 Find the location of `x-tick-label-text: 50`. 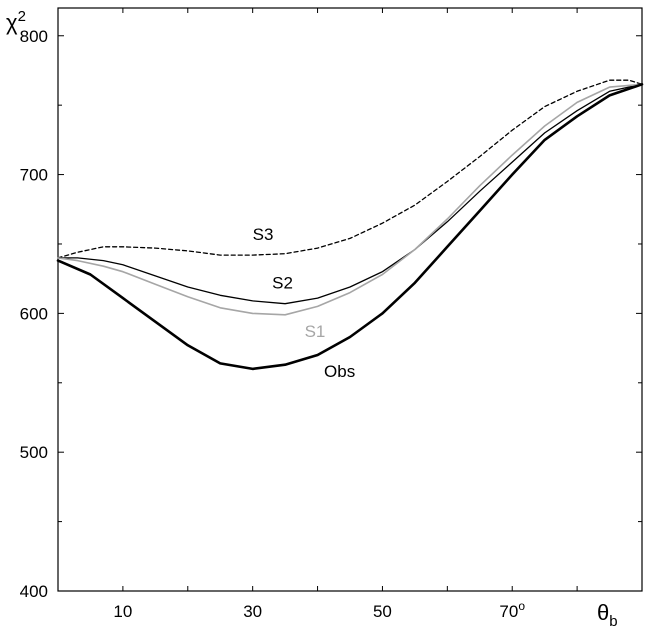

x-tick-label-text: 50 is located at coordinates (382, 611).